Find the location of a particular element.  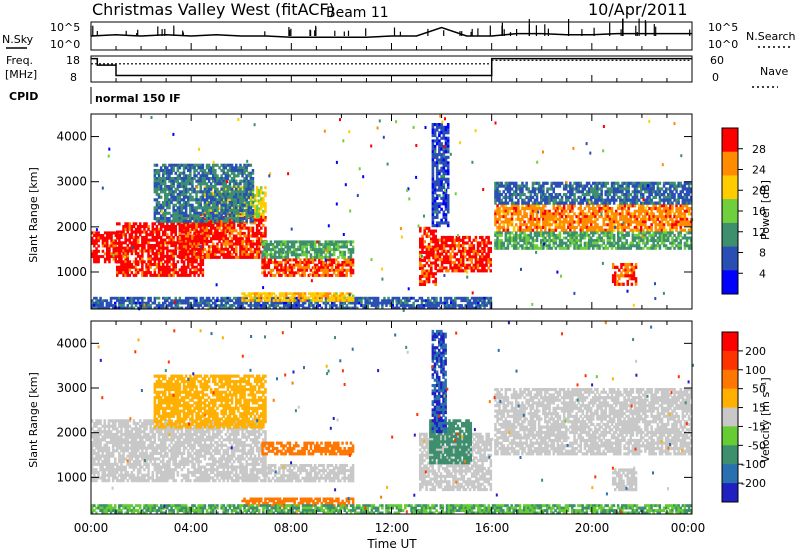

nsearch-tick-bottom: 10^0 is located at coordinates (723, 44).